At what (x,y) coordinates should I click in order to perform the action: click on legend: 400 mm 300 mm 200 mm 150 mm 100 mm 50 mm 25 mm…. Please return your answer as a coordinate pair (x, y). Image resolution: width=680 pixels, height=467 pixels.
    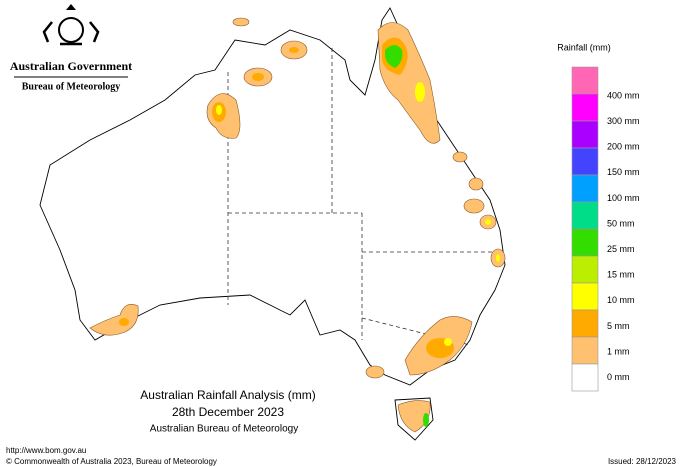
    Looking at the image, I should click on (605, 229).